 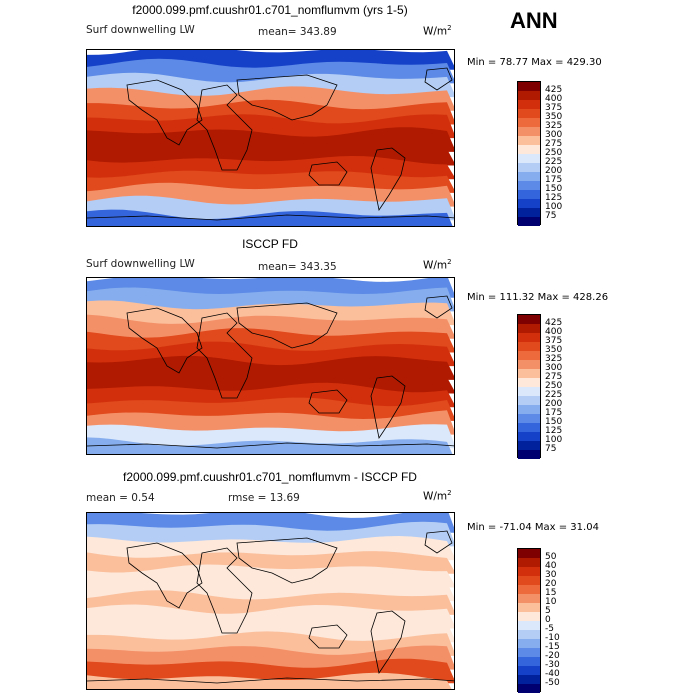 I want to click on panel-2-title: ISCCP FD, so click(x=270, y=244).